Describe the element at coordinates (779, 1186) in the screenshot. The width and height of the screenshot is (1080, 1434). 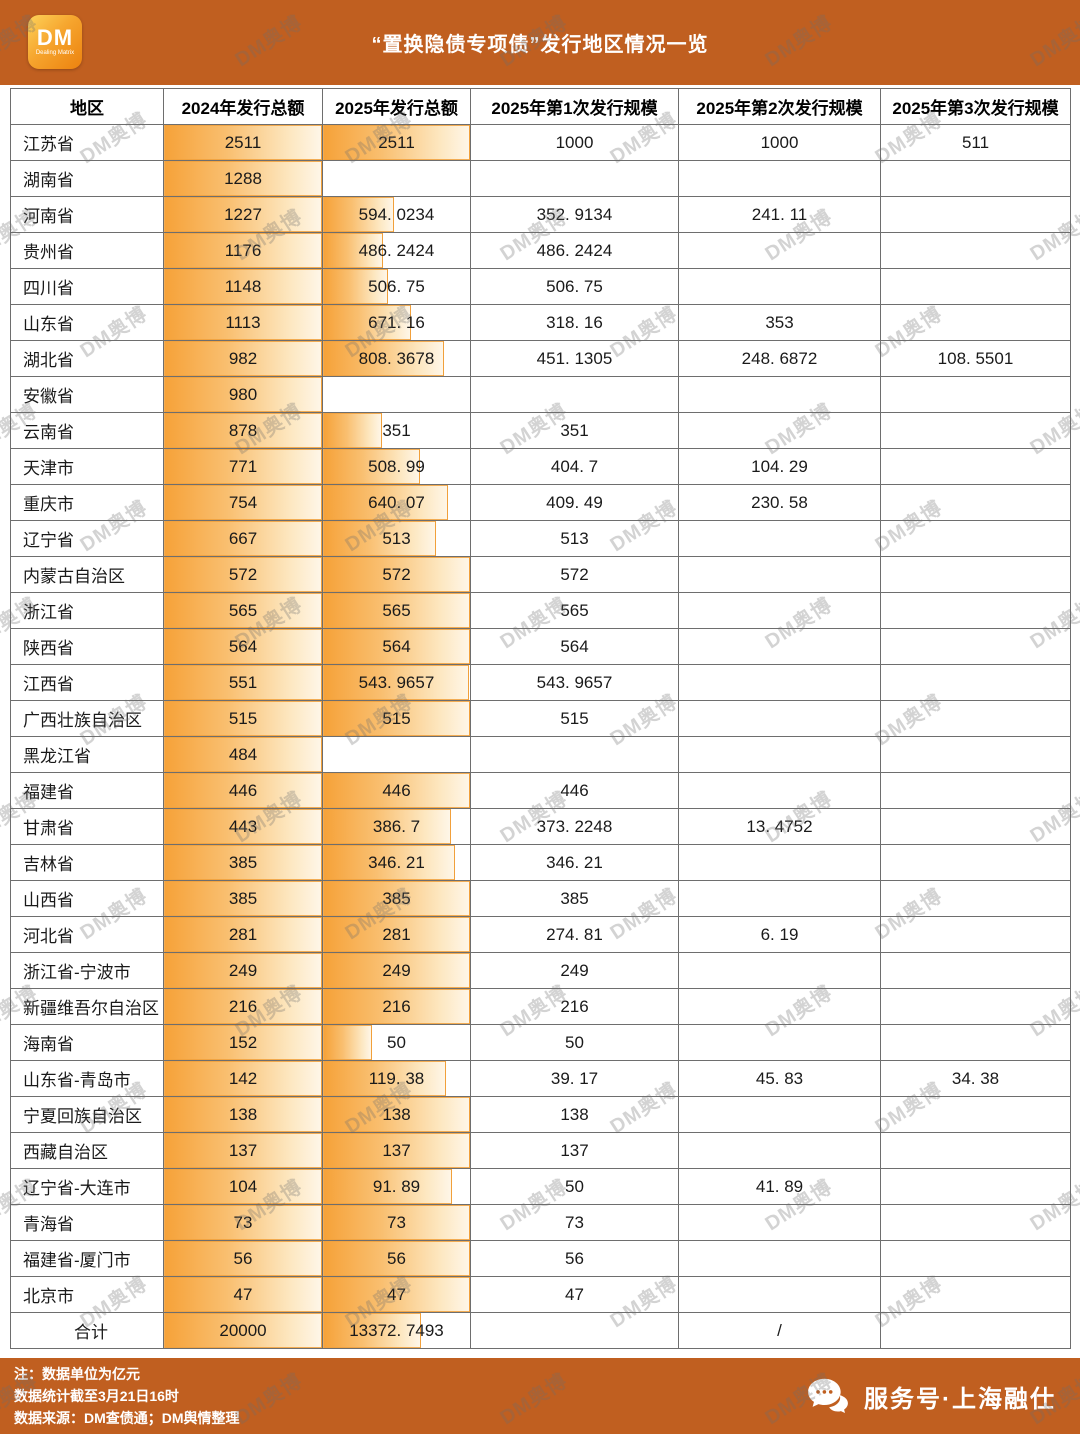
I see `cell-2025-round2: 41. 89` at that location.